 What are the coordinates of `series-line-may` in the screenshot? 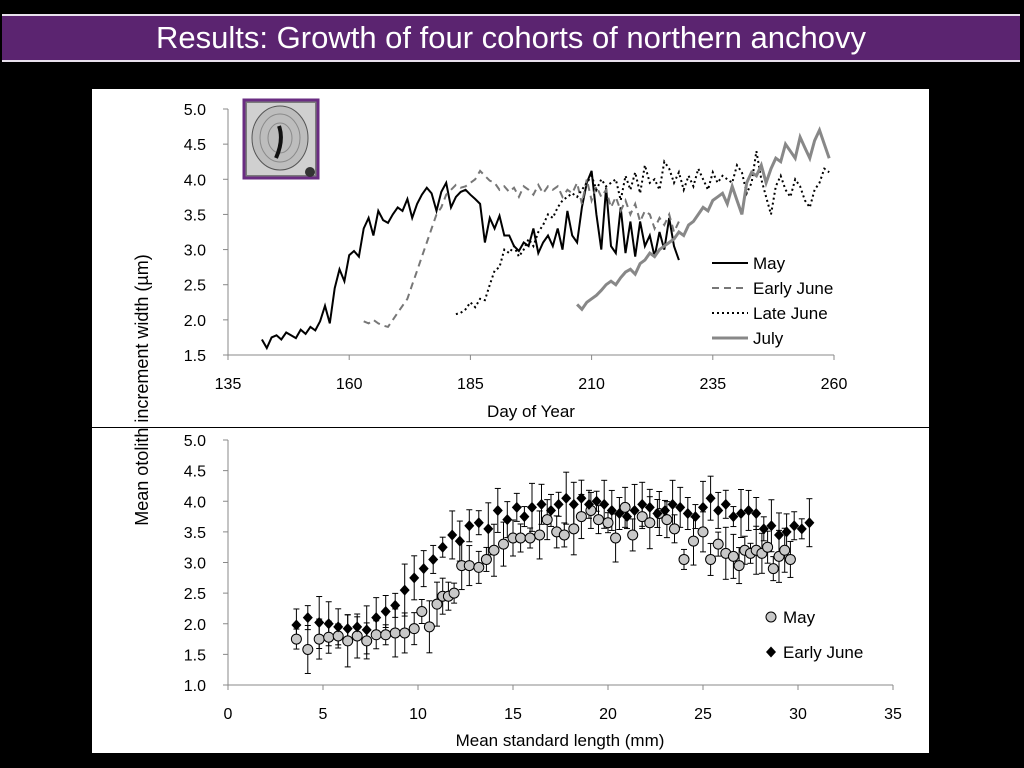 It's located at (470, 260).